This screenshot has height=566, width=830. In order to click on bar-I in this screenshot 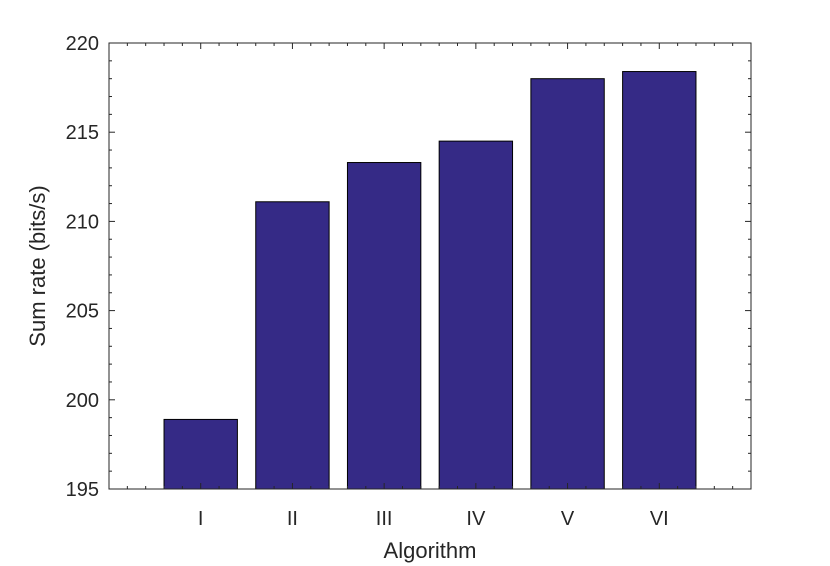, I will do `click(200, 454)`.